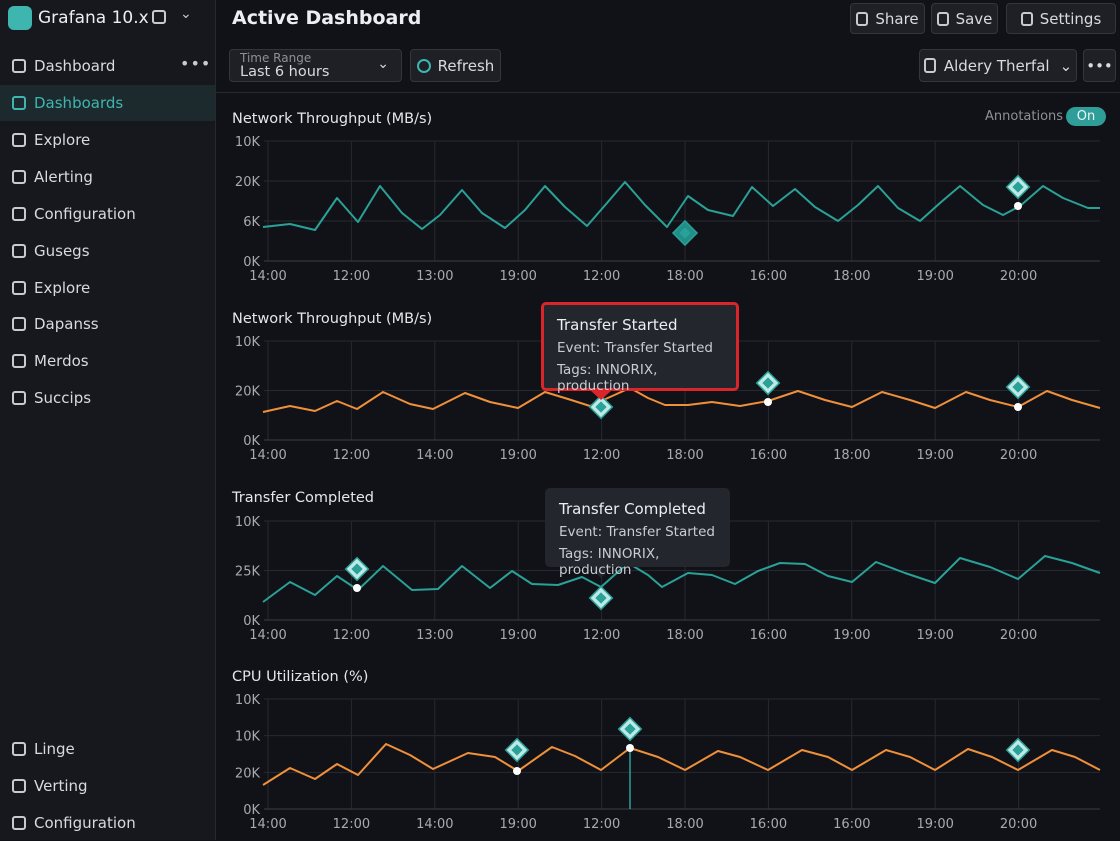 The image size is (1120, 841). What do you see at coordinates (107, 786) in the screenshot?
I see `nav-item: Verting` at bounding box center [107, 786].